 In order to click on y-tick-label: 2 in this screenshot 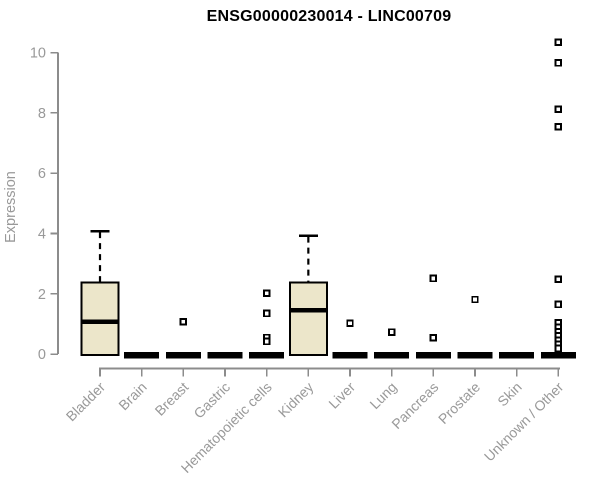, I will do `click(42, 295)`.